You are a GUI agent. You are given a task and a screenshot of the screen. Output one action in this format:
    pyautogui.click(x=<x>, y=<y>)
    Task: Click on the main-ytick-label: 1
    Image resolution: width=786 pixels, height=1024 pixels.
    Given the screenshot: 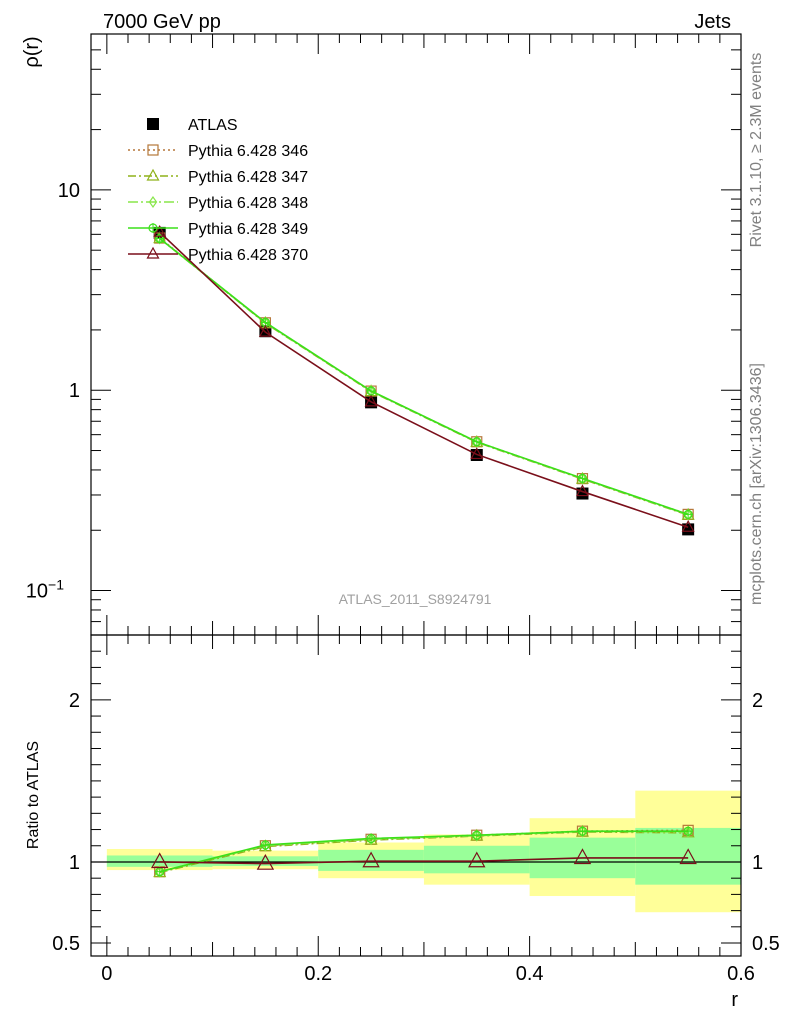 What is the action you would take?
    pyautogui.click(x=74, y=391)
    